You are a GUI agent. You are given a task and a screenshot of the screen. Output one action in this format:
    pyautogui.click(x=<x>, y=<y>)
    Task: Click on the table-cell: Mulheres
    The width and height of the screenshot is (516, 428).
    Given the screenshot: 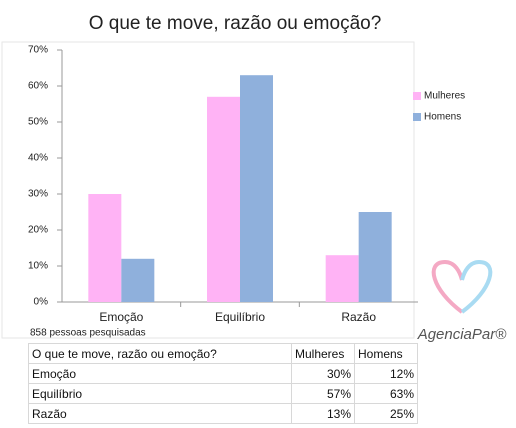 What is the action you would take?
    pyautogui.click(x=323, y=353)
    